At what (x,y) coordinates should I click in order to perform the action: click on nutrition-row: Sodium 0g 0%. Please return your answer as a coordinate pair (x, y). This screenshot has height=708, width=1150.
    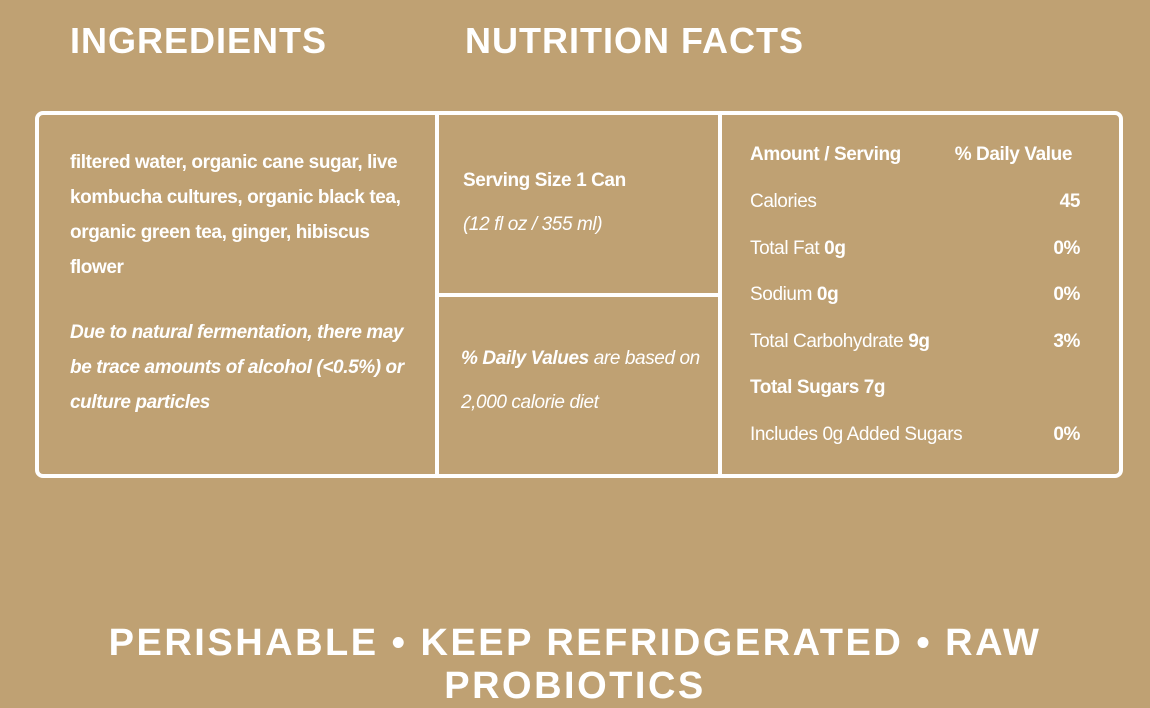
    Looking at the image, I should click on (915, 299).